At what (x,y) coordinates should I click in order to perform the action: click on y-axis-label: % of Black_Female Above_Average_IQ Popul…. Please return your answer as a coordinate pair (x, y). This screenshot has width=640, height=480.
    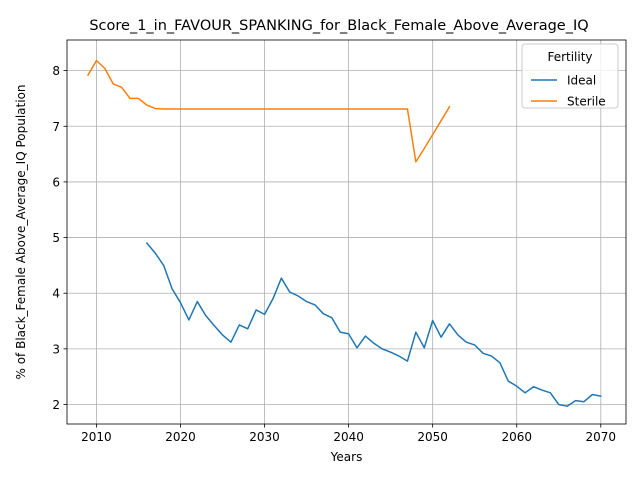
    Looking at the image, I should click on (21, 231).